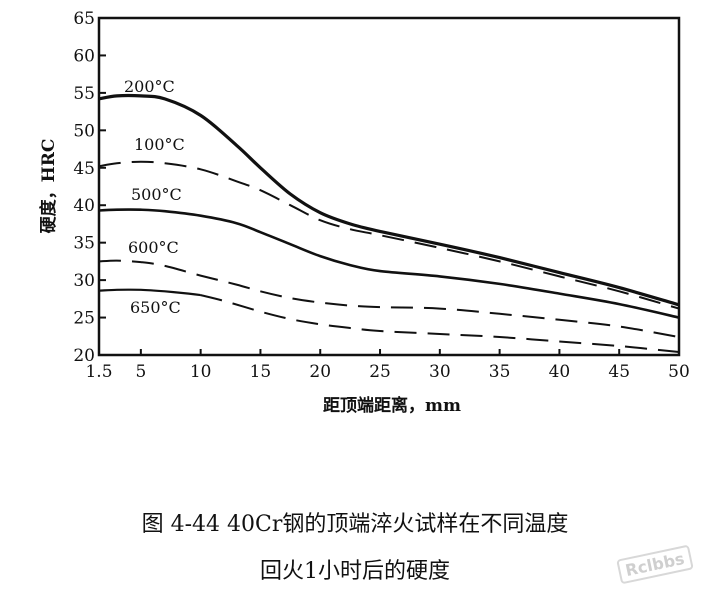 The image size is (710, 596). I want to click on series-line-650c-dashed, so click(440, 323).